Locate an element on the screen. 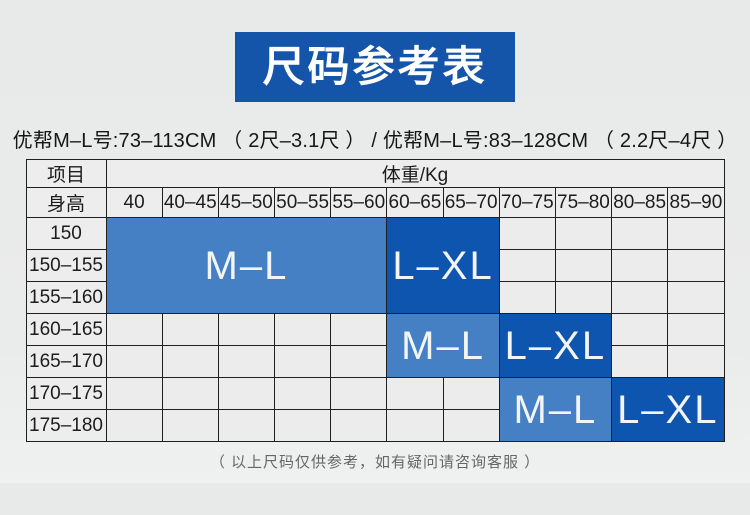 This screenshot has width=750, height=515. corner-header: 项目 is located at coordinates (66, 173).